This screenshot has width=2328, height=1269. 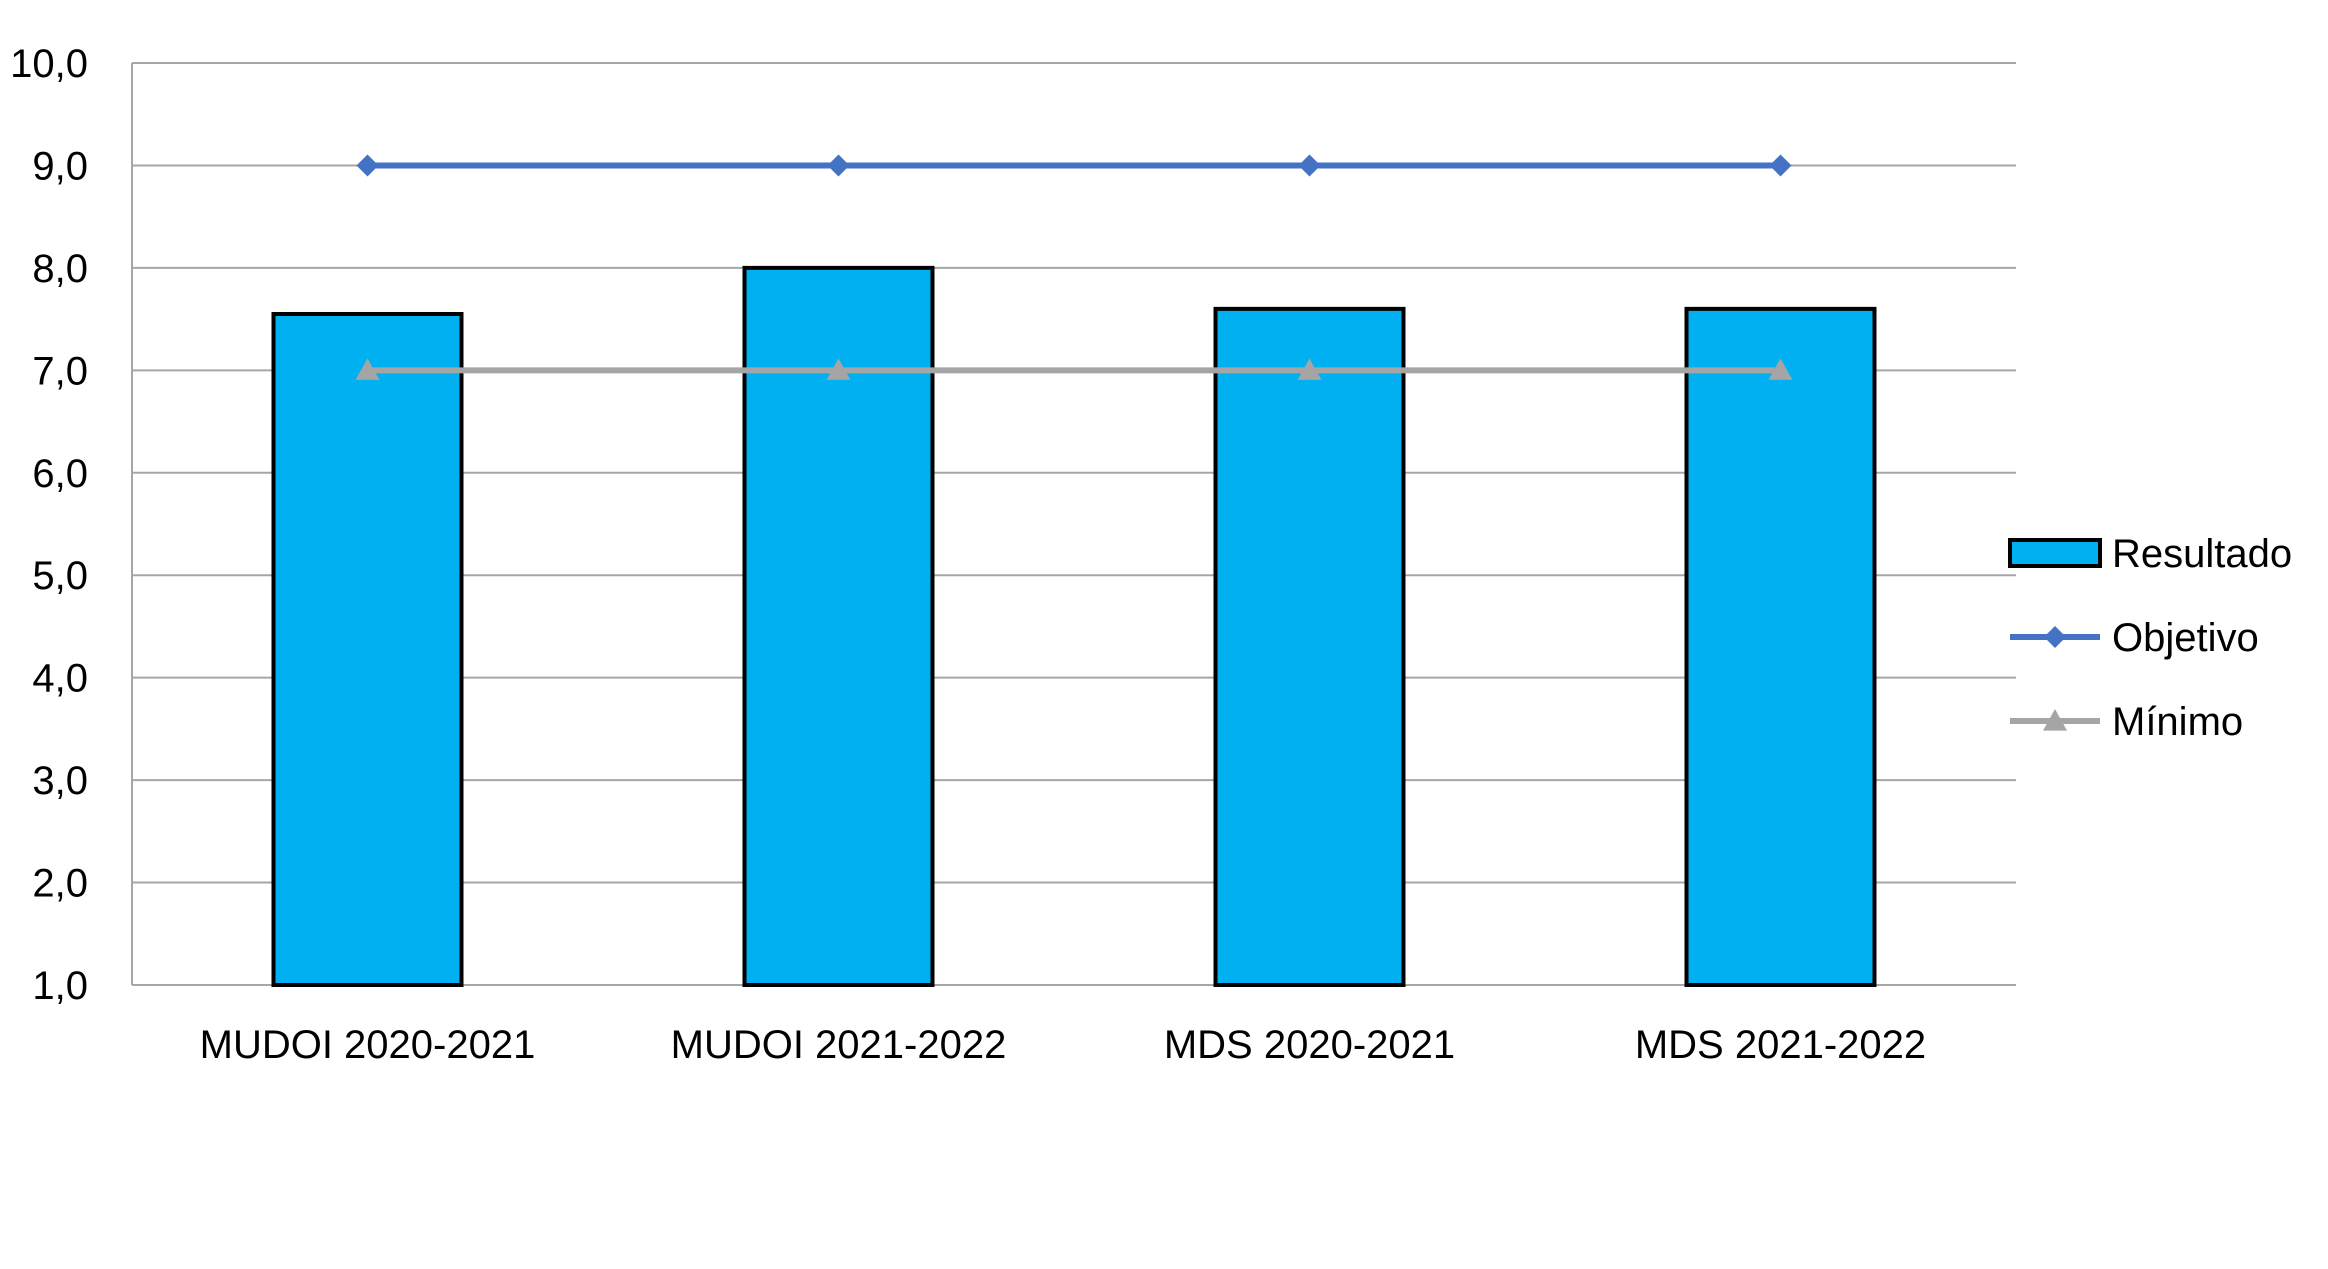 What do you see at coordinates (368, 1045) in the screenshot?
I see `x-tick-label: MUDOI 2020-2021` at bounding box center [368, 1045].